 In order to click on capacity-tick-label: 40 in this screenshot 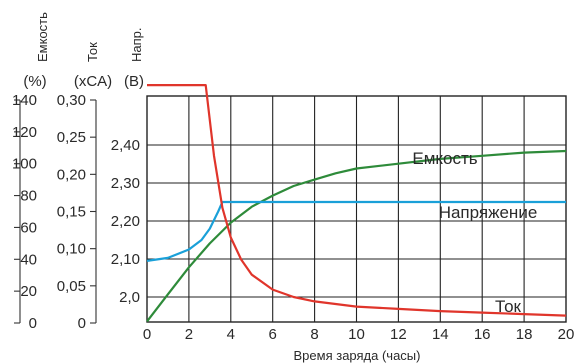, I will do `click(28, 259)`.